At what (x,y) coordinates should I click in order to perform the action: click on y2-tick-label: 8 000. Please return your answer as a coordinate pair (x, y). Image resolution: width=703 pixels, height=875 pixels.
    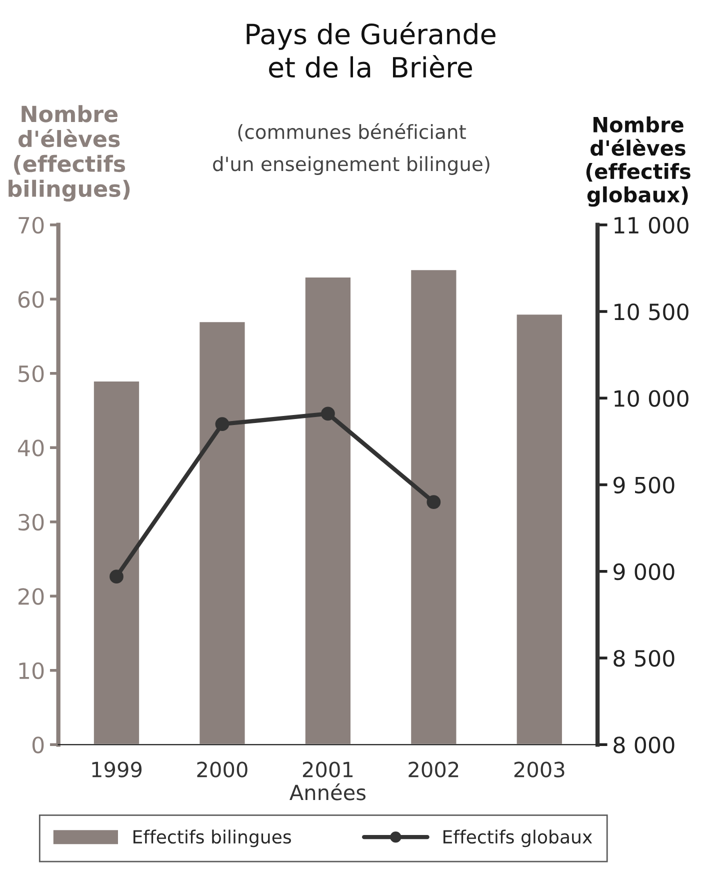
    Looking at the image, I should click on (644, 745).